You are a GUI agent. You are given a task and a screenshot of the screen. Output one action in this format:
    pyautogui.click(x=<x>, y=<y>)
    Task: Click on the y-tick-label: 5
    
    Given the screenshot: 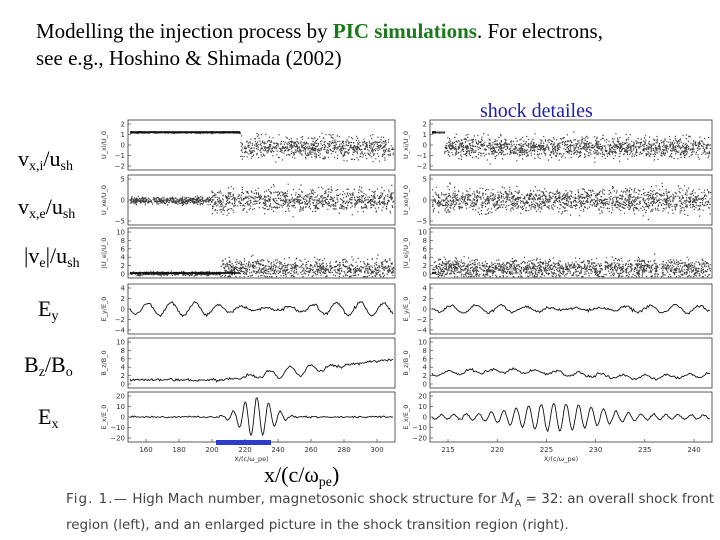 What is the action you would take?
    pyautogui.click(x=123, y=180)
    